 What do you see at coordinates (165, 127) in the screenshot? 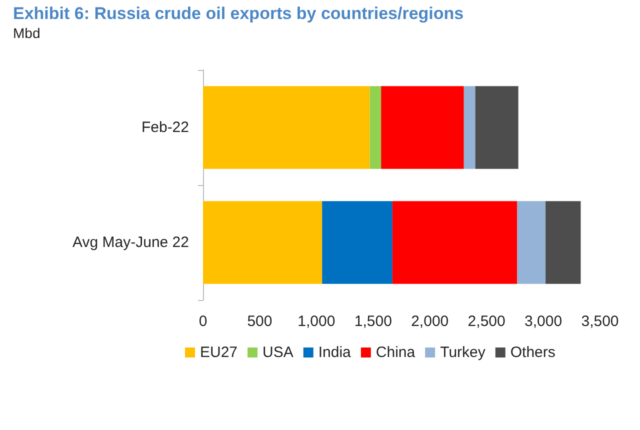
I see `y-tick-label: Feb-22` at bounding box center [165, 127].